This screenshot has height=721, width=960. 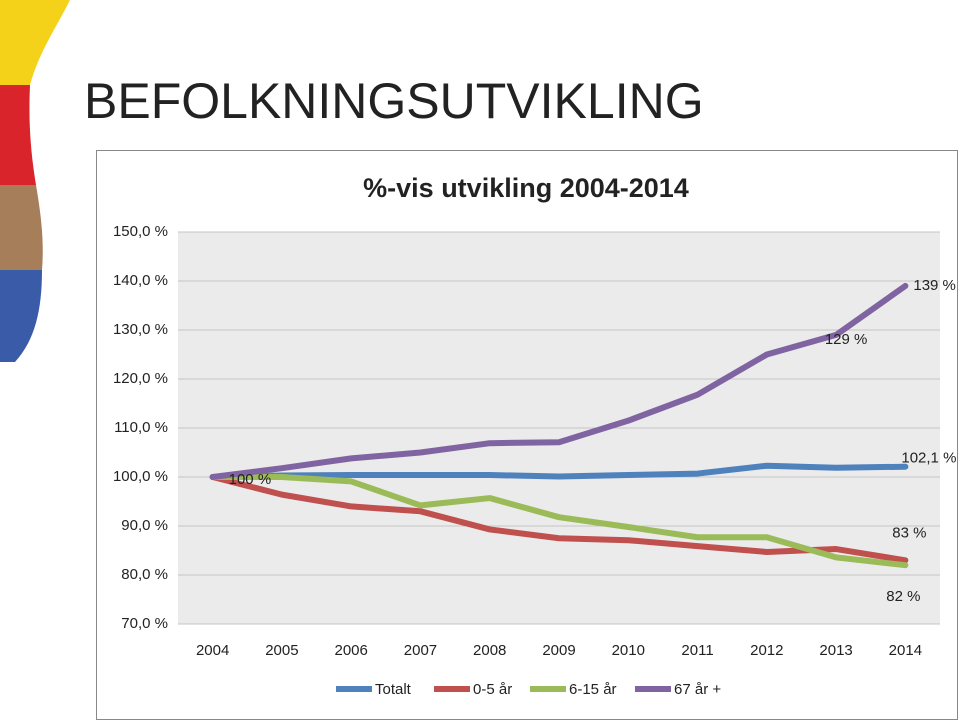 I want to click on x-tick-label: 2014, so click(x=905, y=650).